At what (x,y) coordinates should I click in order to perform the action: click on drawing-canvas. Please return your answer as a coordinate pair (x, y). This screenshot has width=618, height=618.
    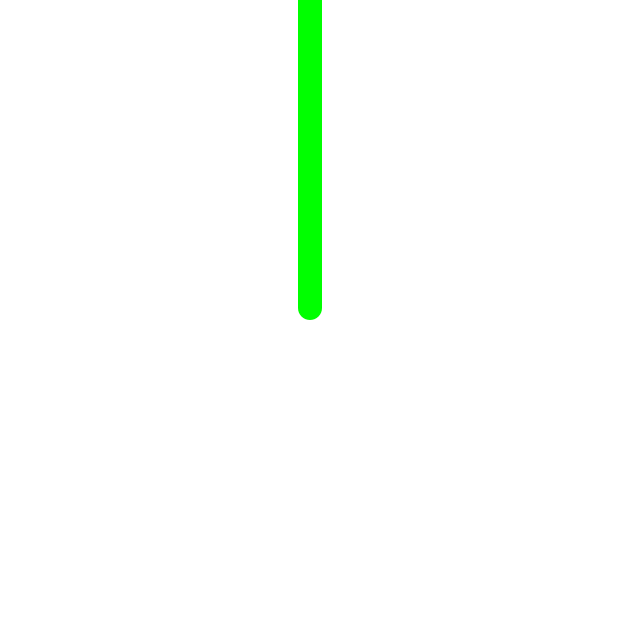
    Looking at the image, I should click on (310, 161).